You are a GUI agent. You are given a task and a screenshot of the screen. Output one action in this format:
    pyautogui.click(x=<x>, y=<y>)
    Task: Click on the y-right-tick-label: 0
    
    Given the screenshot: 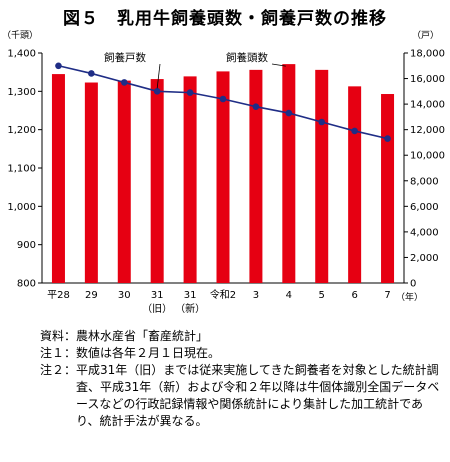 What is the action you would take?
    pyautogui.click(x=413, y=284)
    